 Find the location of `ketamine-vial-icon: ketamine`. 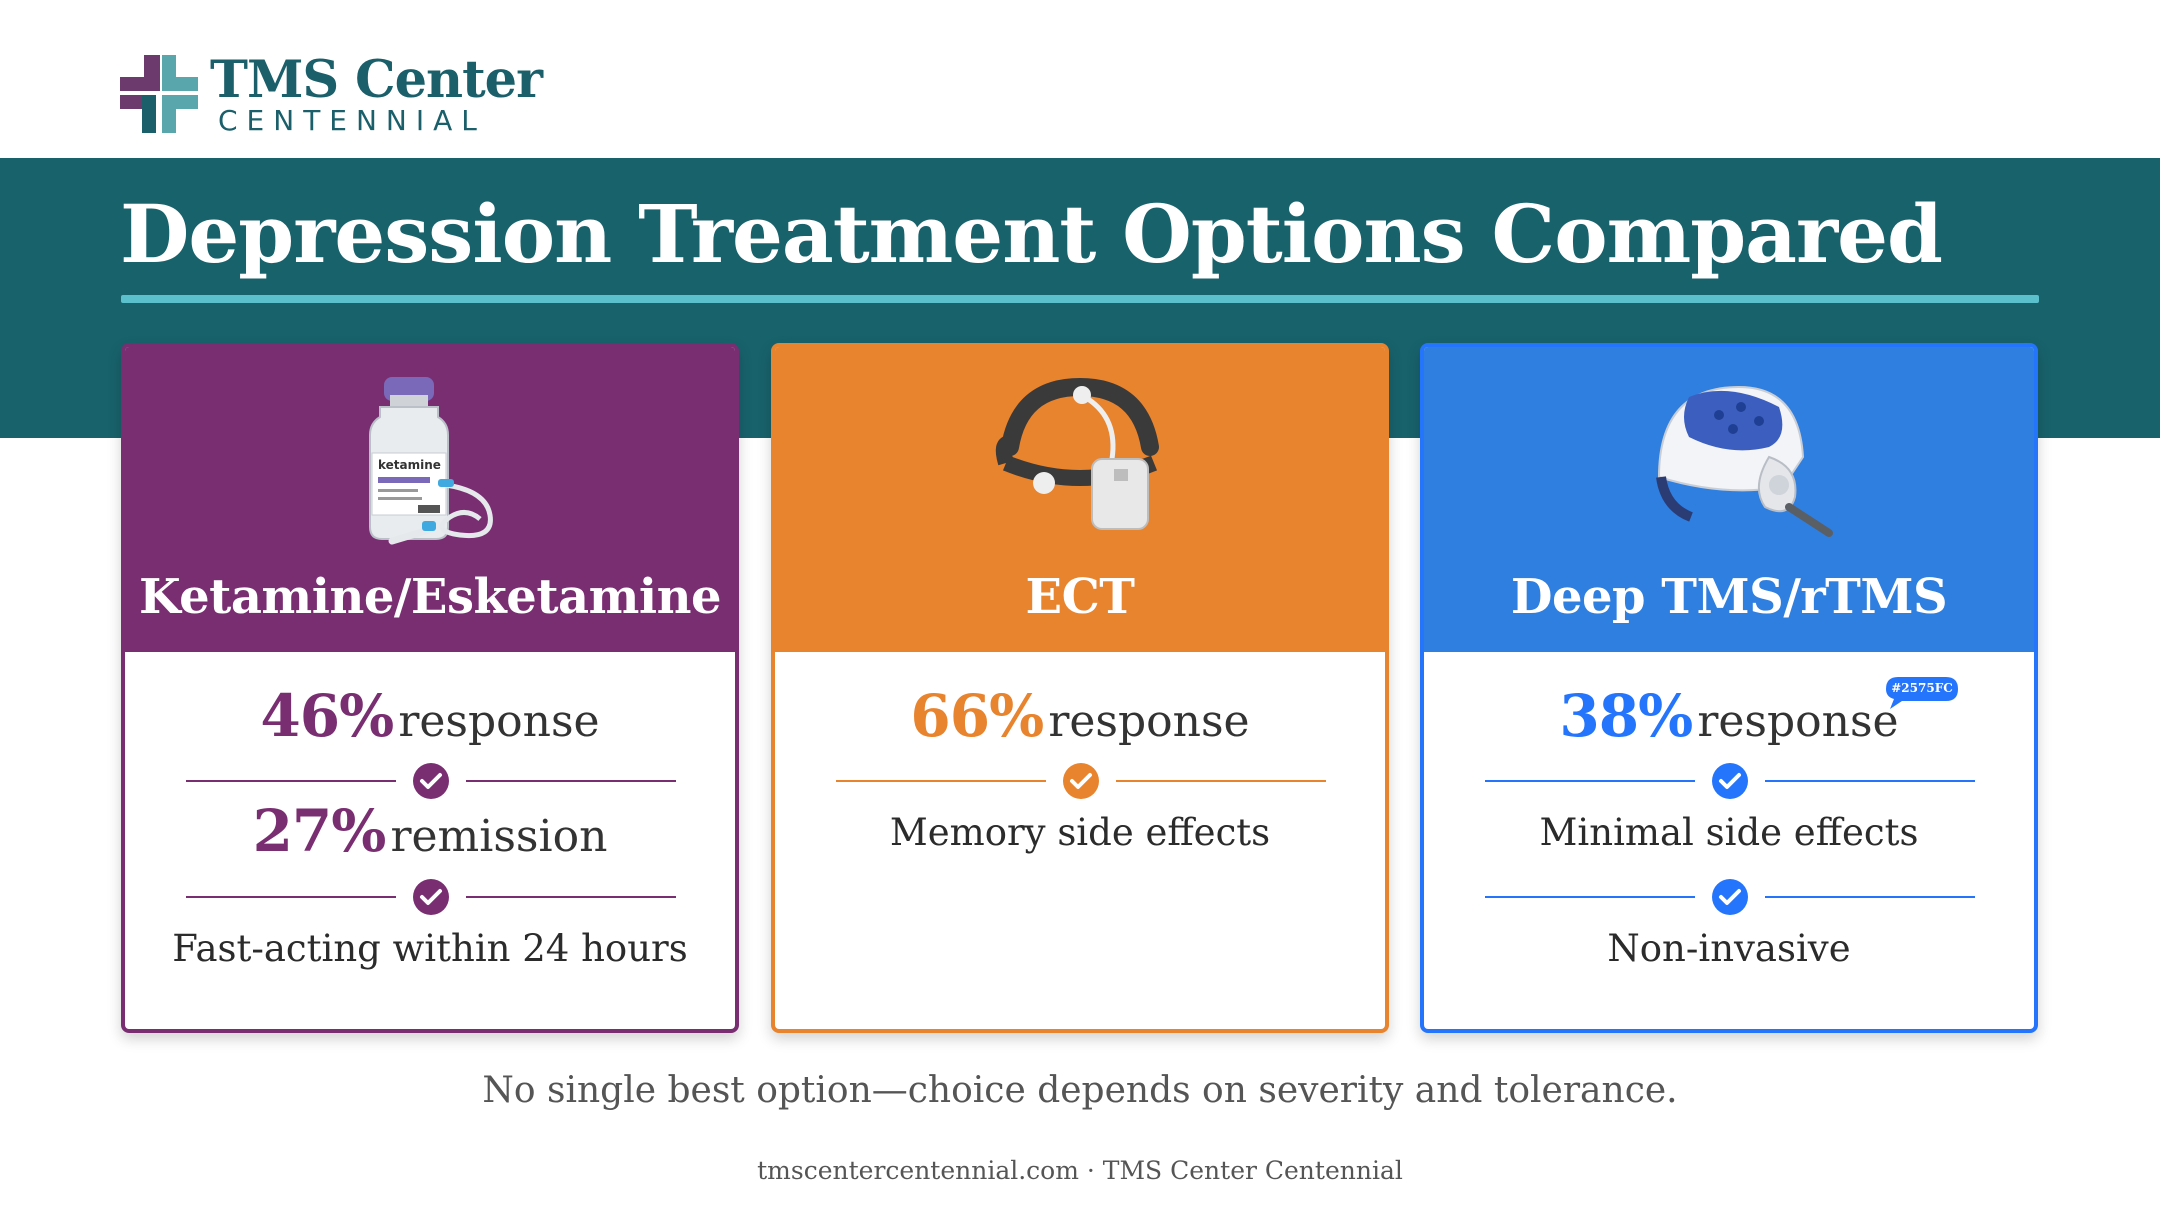

ketamine-vial-icon: ketamine is located at coordinates (431, 461).